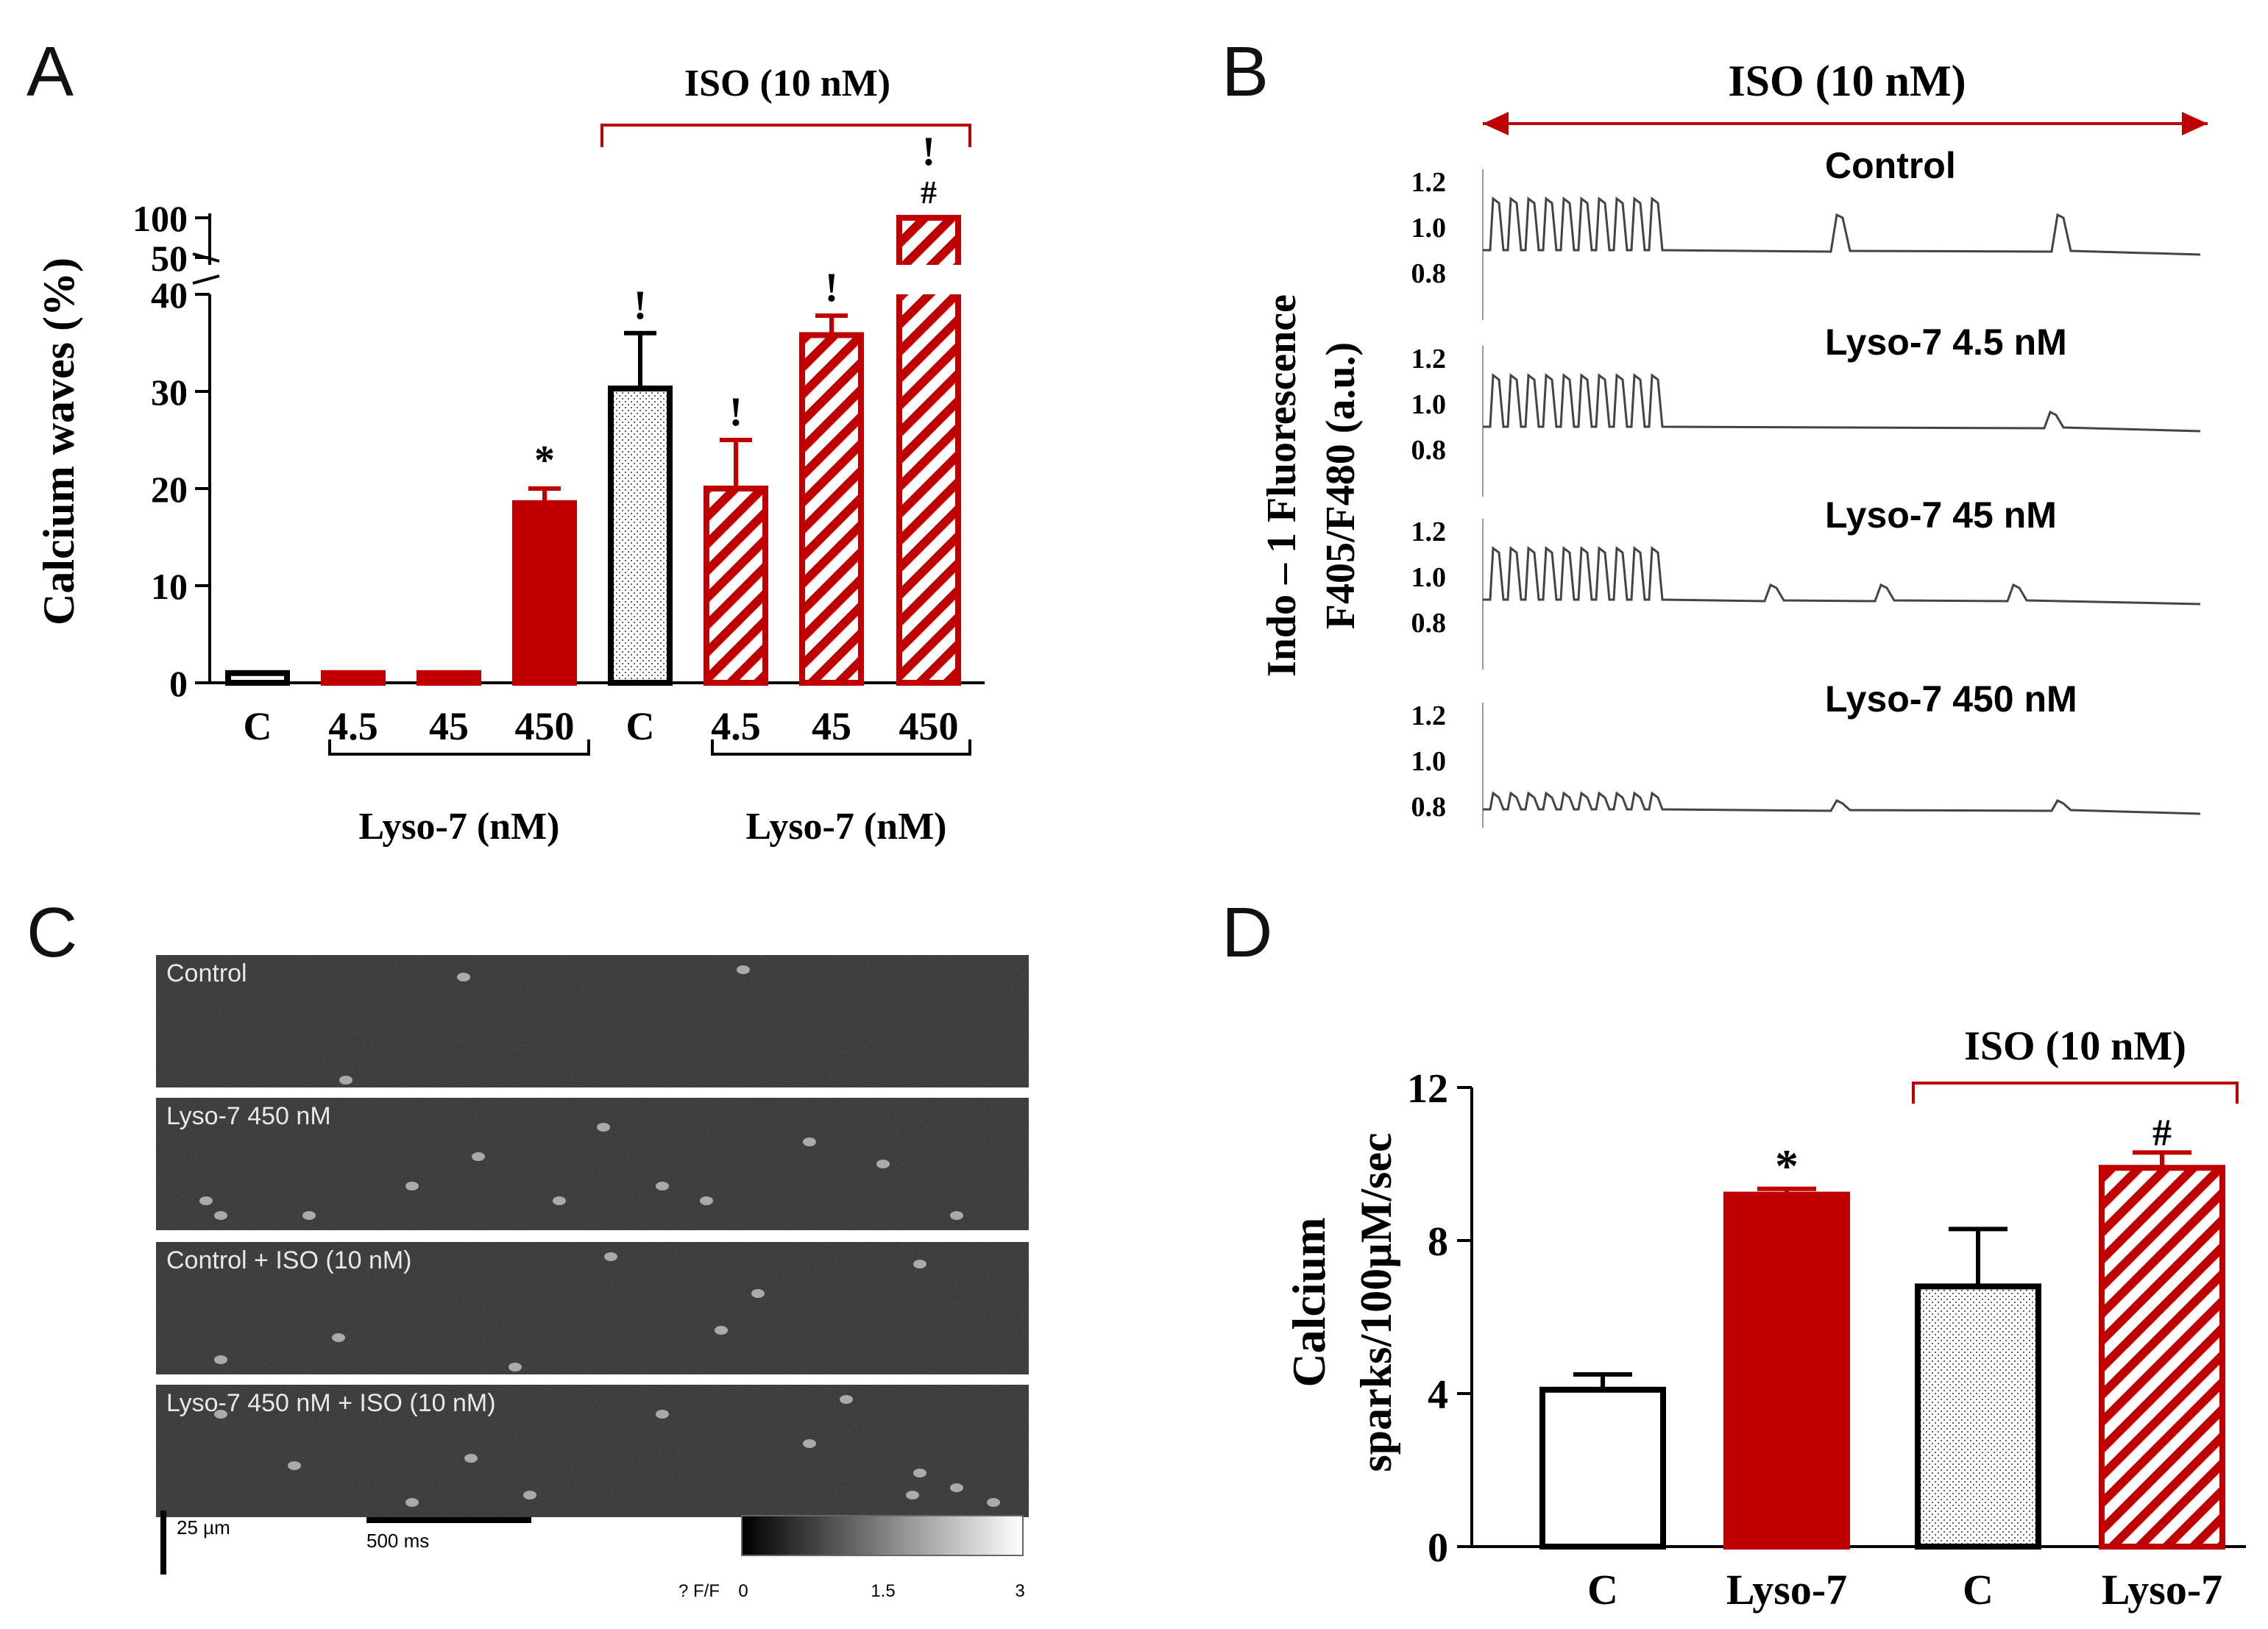 Image resolution: width=2268 pixels, height=1629 pixels. Describe the element at coordinates (1951, 699) in the screenshot. I see `panel-b-trace-name: Lyso-7 450 nM` at that location.